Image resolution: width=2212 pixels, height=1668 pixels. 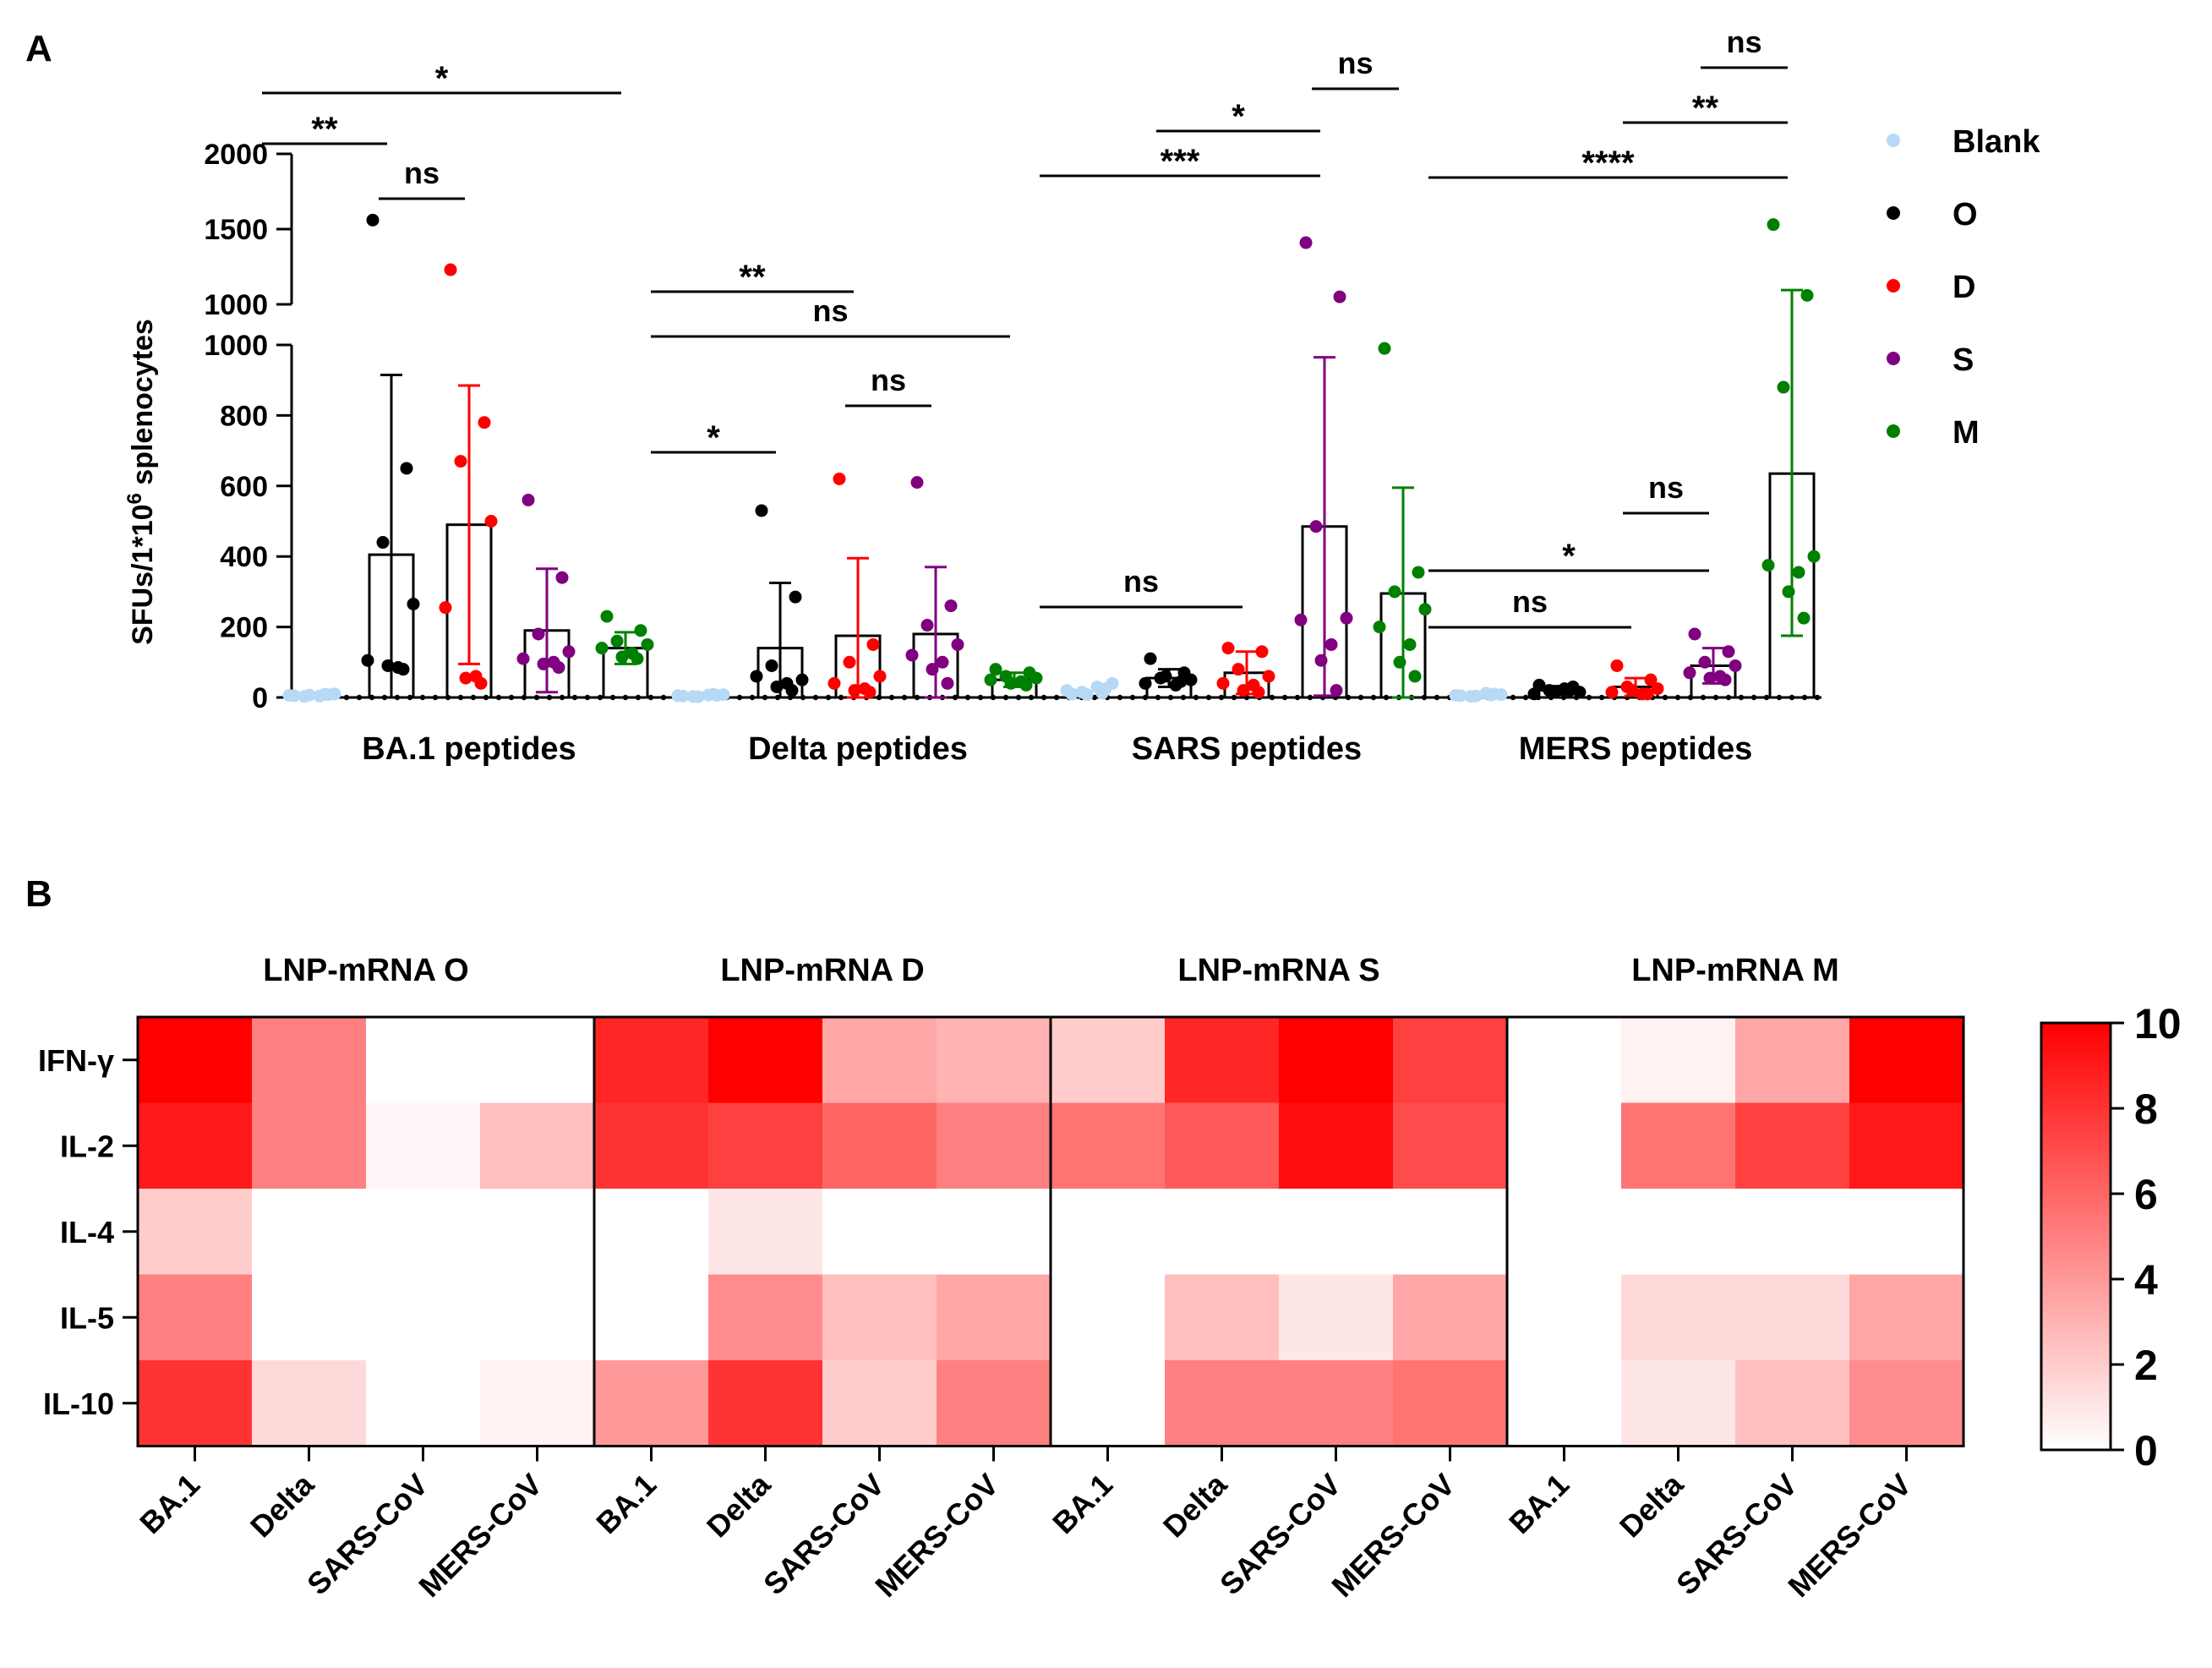 I want to click on y-tick-label: 1500, so click(x=236, y=230).